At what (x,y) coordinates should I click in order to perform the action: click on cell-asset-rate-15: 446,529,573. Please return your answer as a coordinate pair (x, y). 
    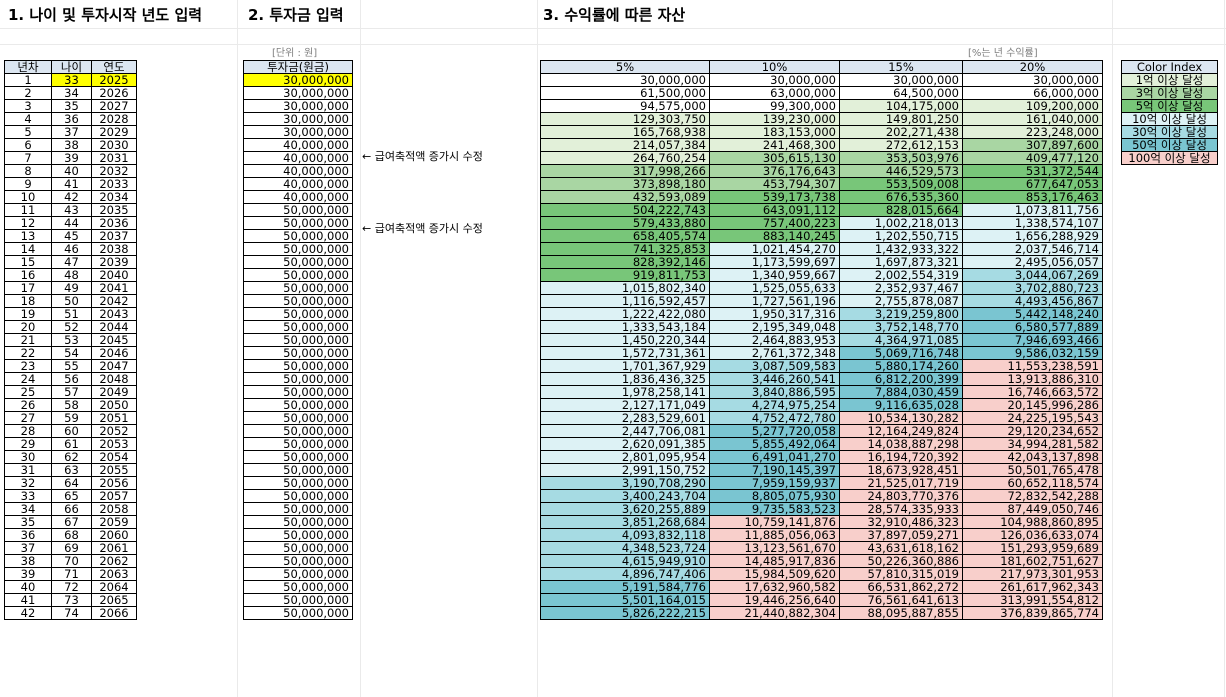
    Looking at the image, I should click on (901, 171).